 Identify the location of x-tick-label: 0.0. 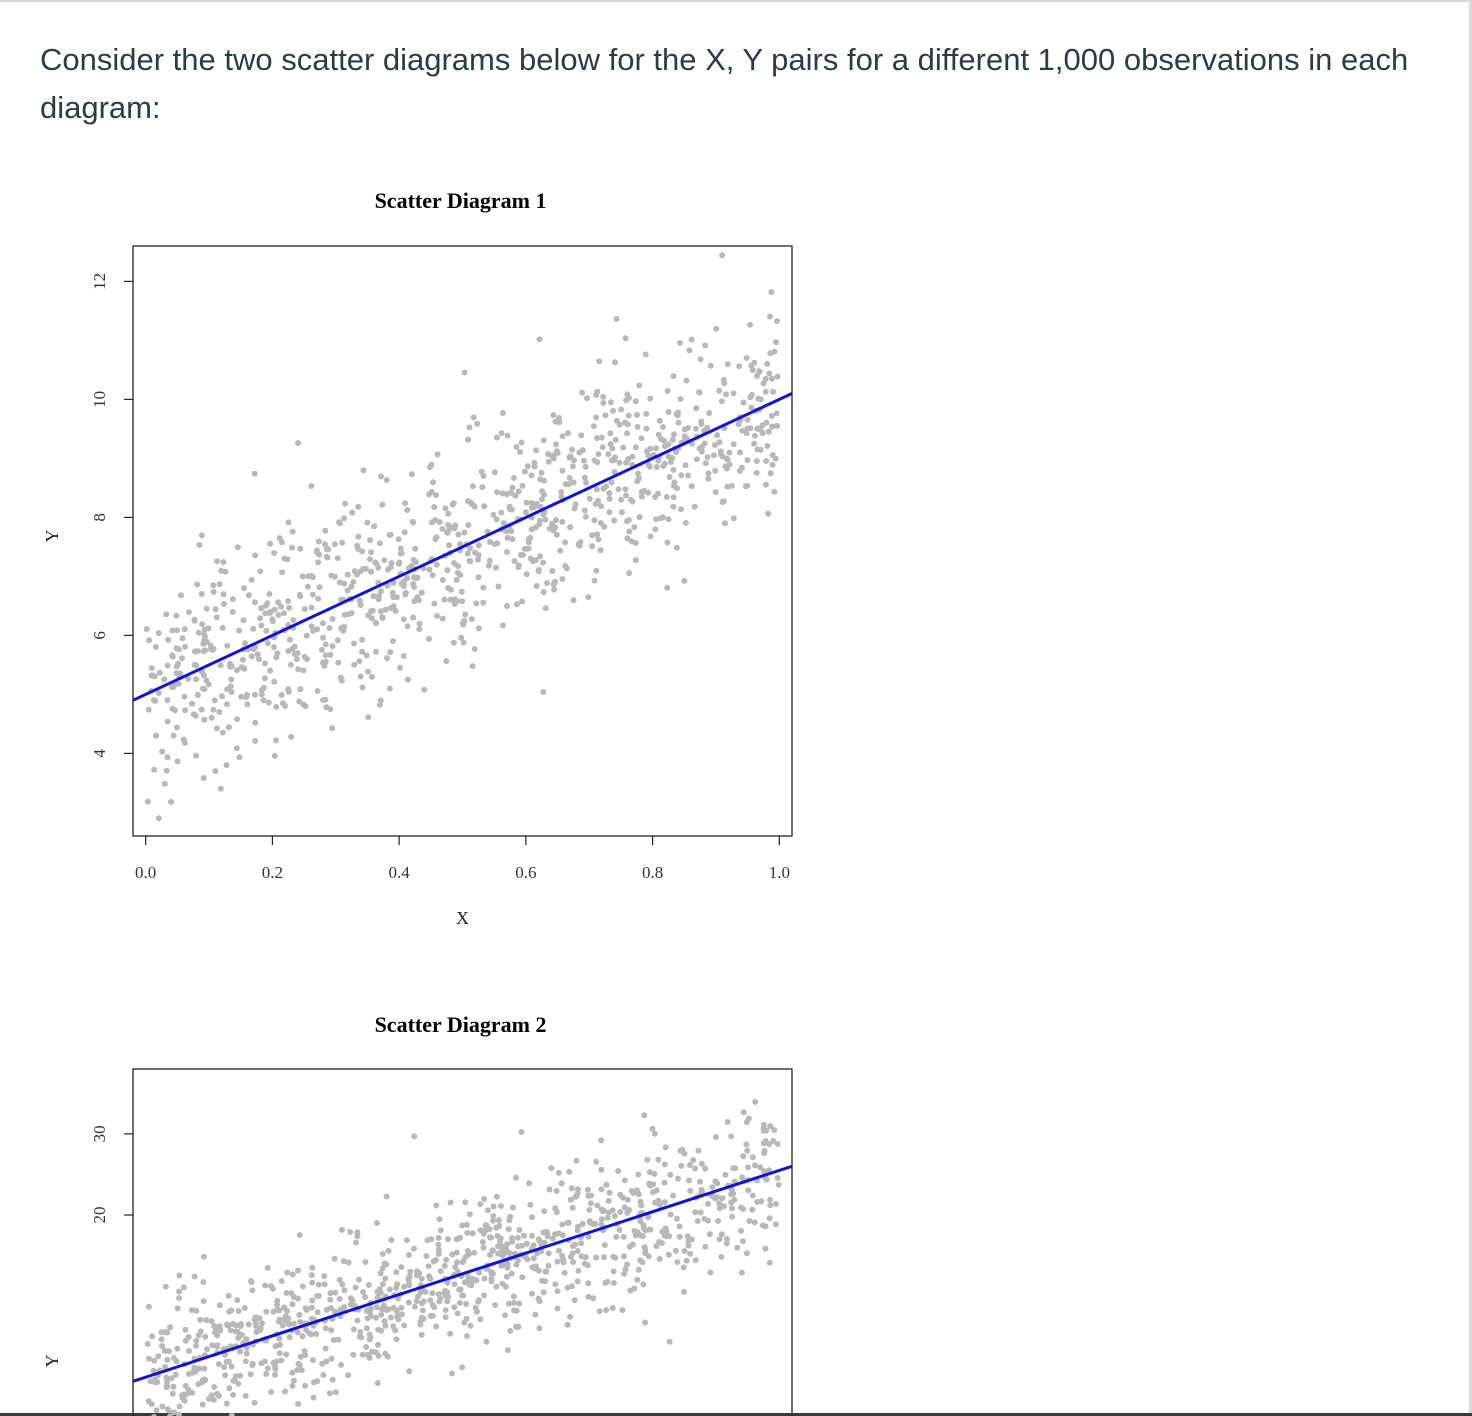
(145, 872).